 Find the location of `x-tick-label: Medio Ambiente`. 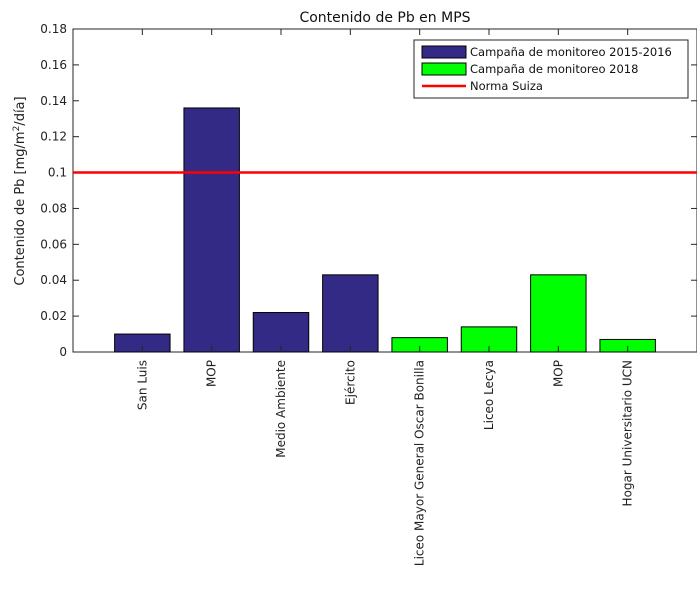

x-tick-label: Medio Ambiente is located at coordinates (281, 409).